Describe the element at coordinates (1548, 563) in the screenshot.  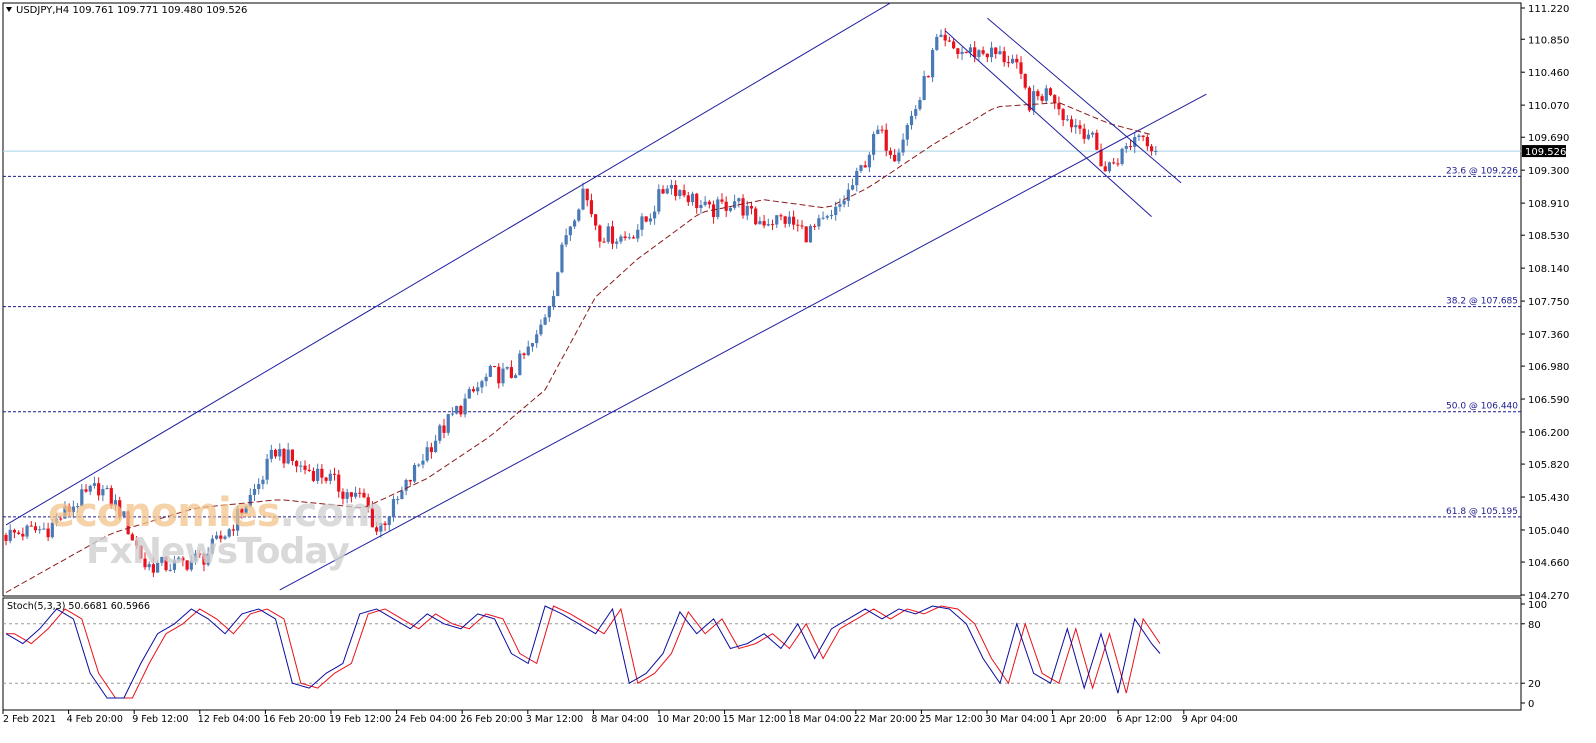
I see `y-tick-label: 104.660` at that location.